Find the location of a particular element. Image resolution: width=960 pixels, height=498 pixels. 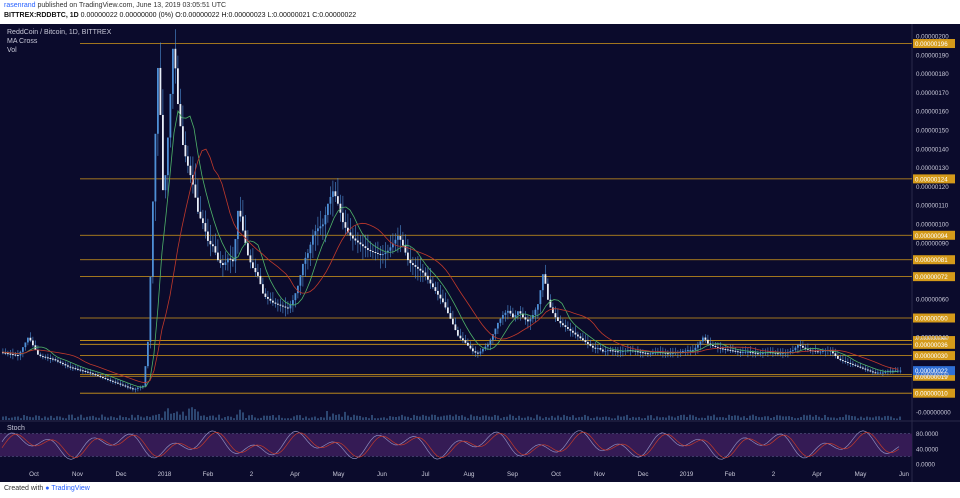

level-label-box is located at coordinates (934, 260).